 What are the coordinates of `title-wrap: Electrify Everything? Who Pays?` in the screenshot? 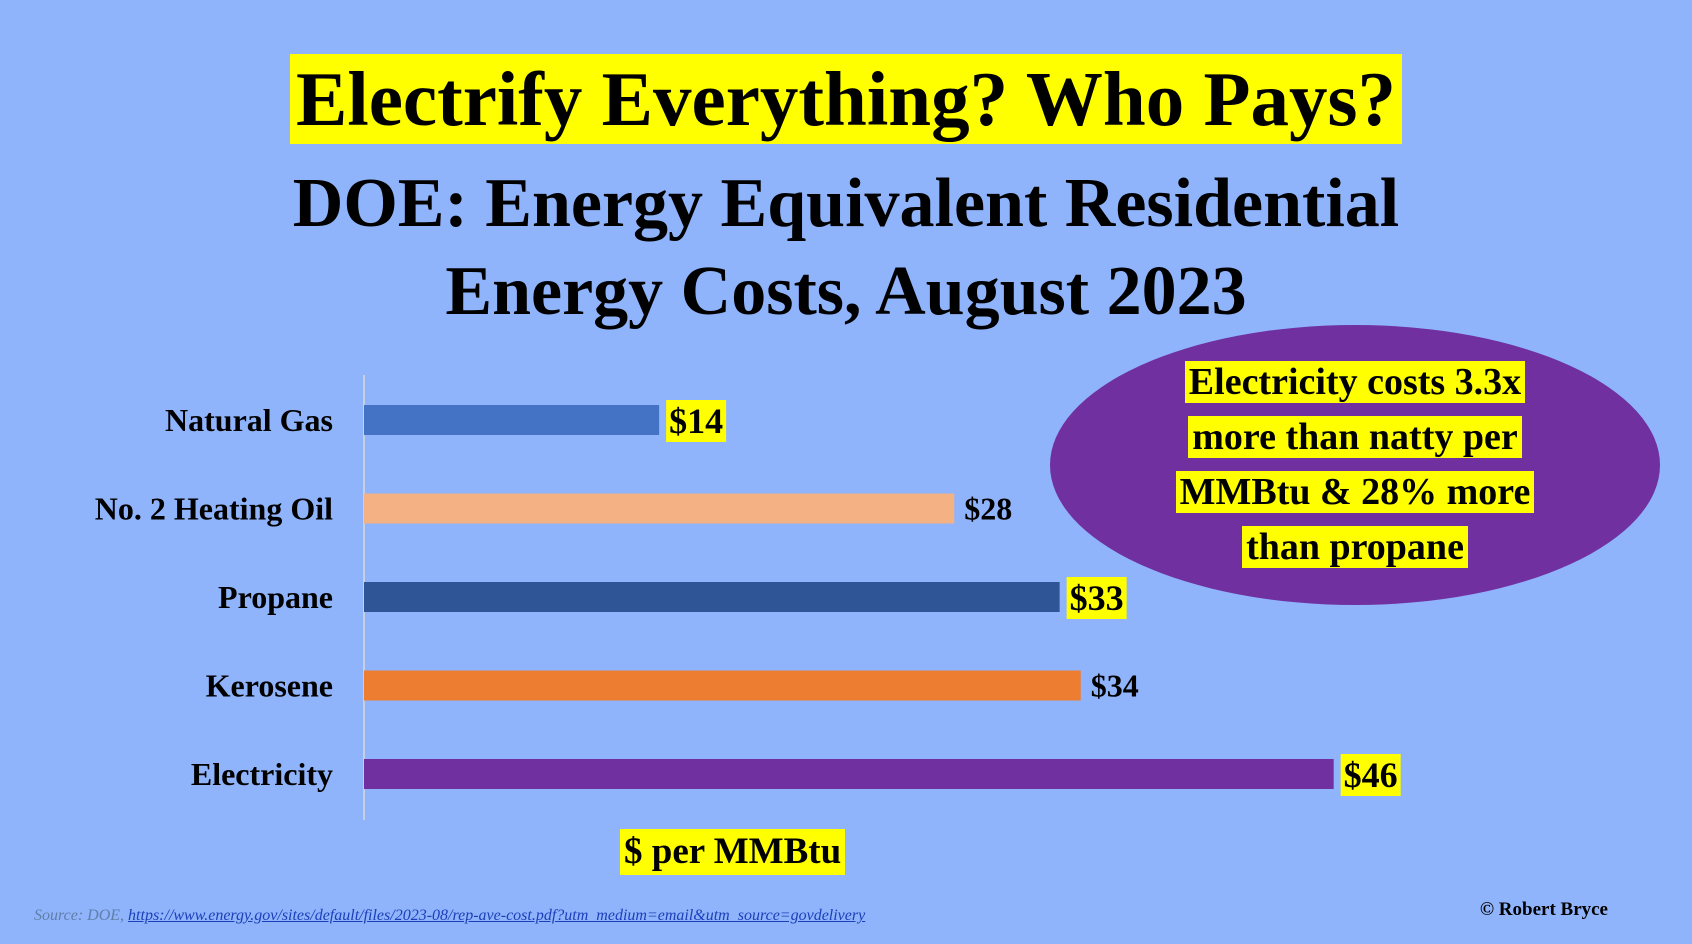 It's located at (846, 99).